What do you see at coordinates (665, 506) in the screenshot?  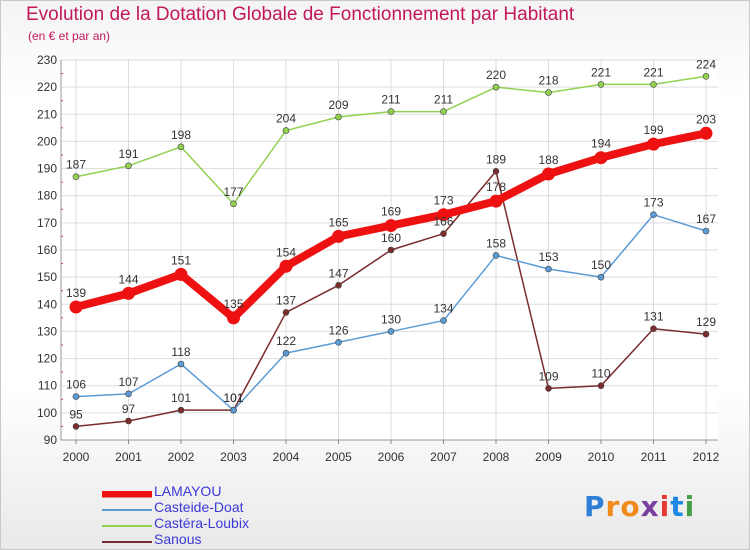 I see `logo-letter: i` at bounding box center [665, 506].